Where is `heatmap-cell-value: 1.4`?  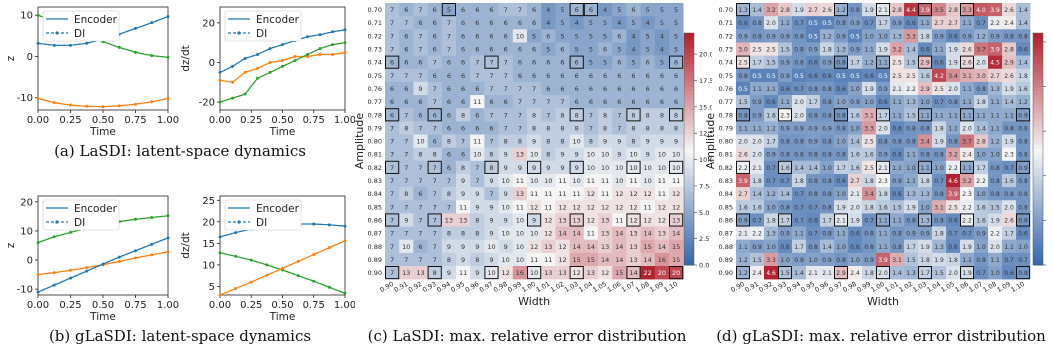
heatmap-cell-value: 1.4 is located at coordinates (827, 247).